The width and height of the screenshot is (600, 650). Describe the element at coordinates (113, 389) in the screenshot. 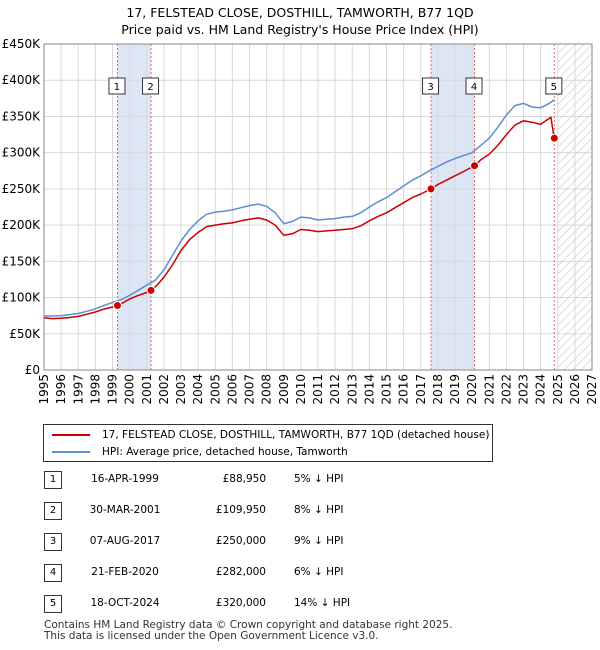

I see `x-tick-label: 1999` at that location.